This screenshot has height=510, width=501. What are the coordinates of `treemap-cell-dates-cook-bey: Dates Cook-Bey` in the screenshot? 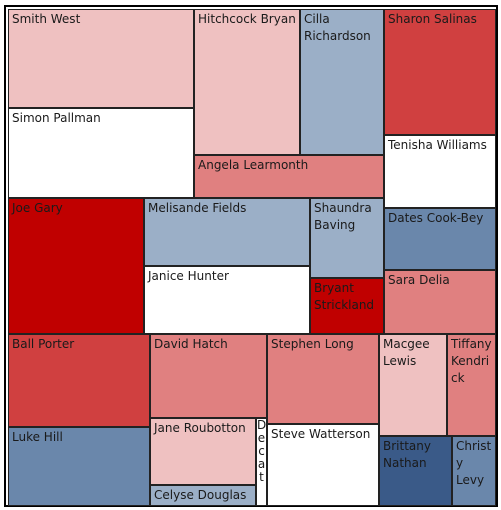 It's located at (440, 239).